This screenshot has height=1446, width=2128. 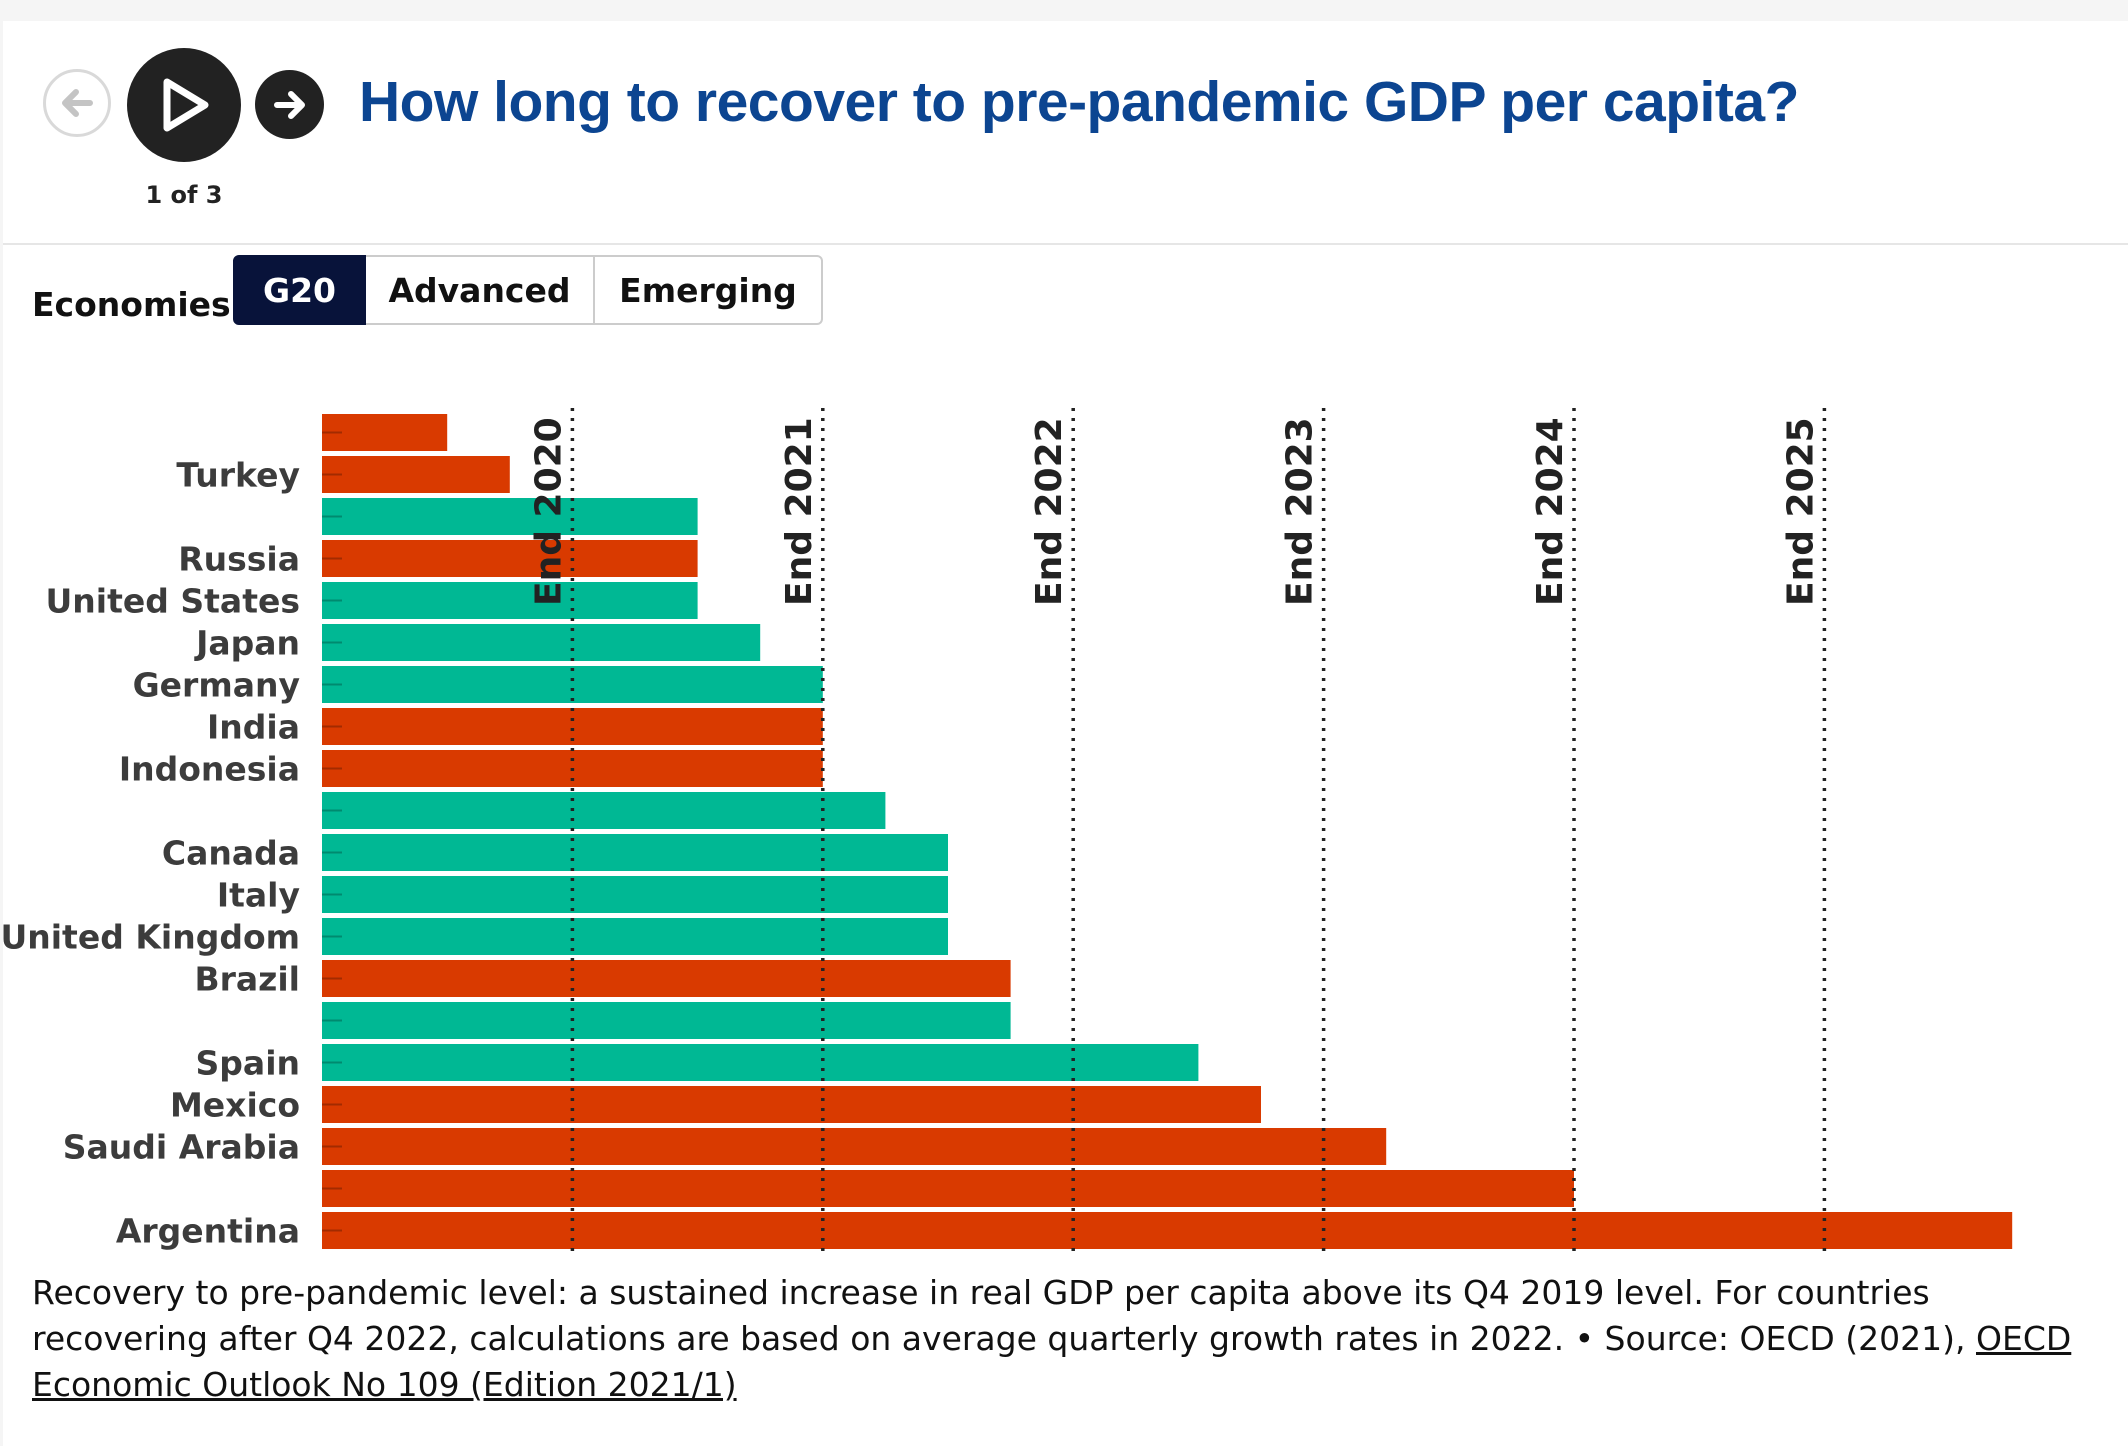 I want to click on previous-step-button, so click(x=77, y=103).